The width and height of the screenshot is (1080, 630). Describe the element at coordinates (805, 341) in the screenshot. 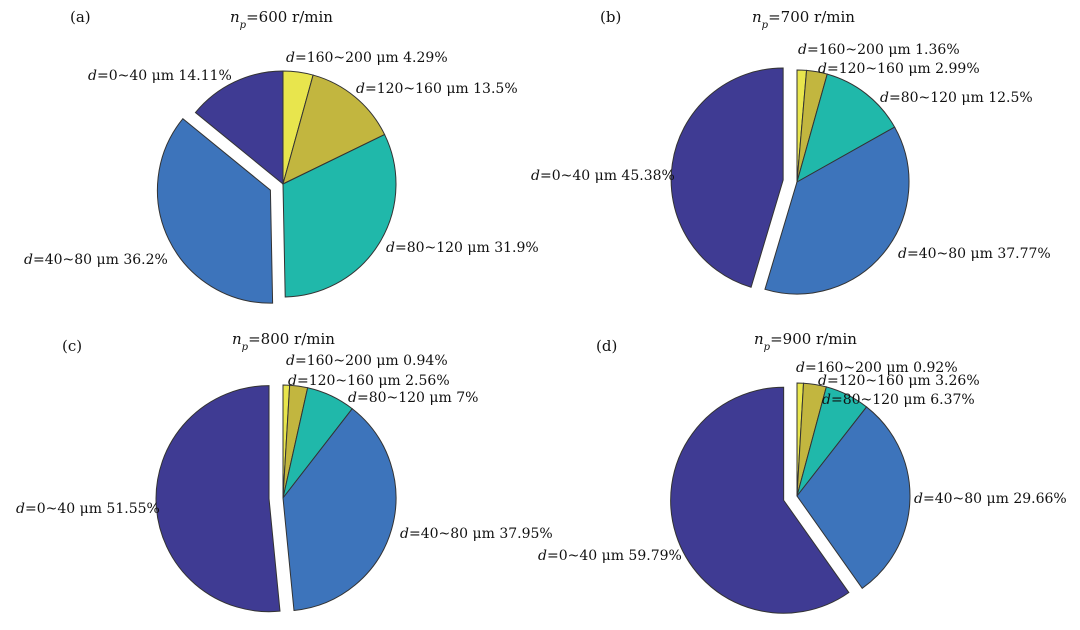

I see `speed-title: np=900 r/min` at that location.